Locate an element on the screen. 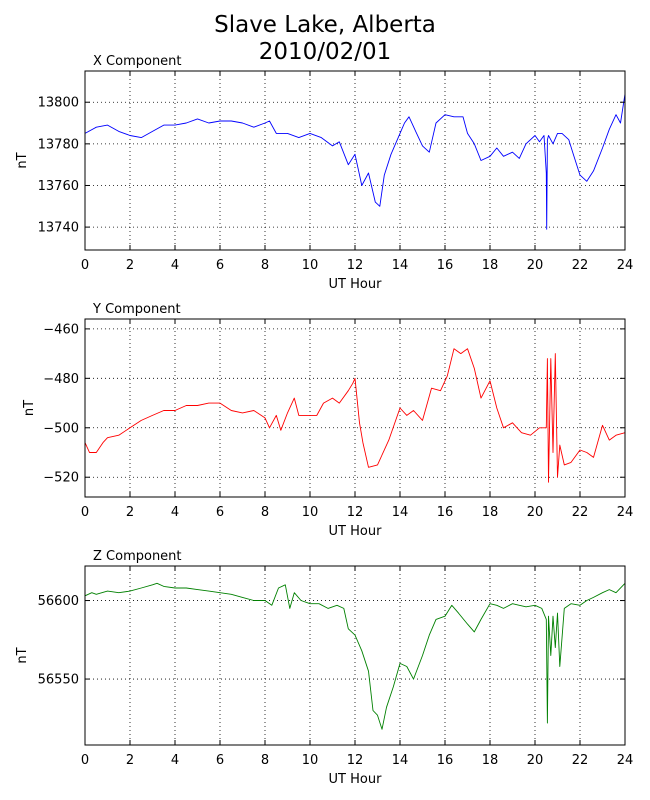 Image resolution: width=650 pixels, height=800 pixels. data-line-x is located at coordinates (355, 161).